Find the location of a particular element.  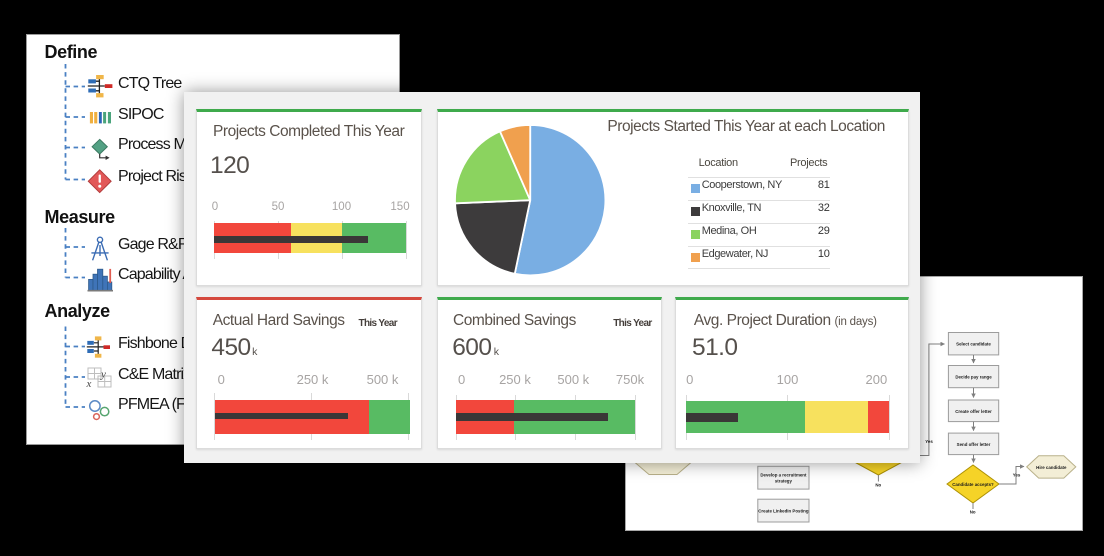

svg-text: Create offer letter is located at coordinates (973, 411).